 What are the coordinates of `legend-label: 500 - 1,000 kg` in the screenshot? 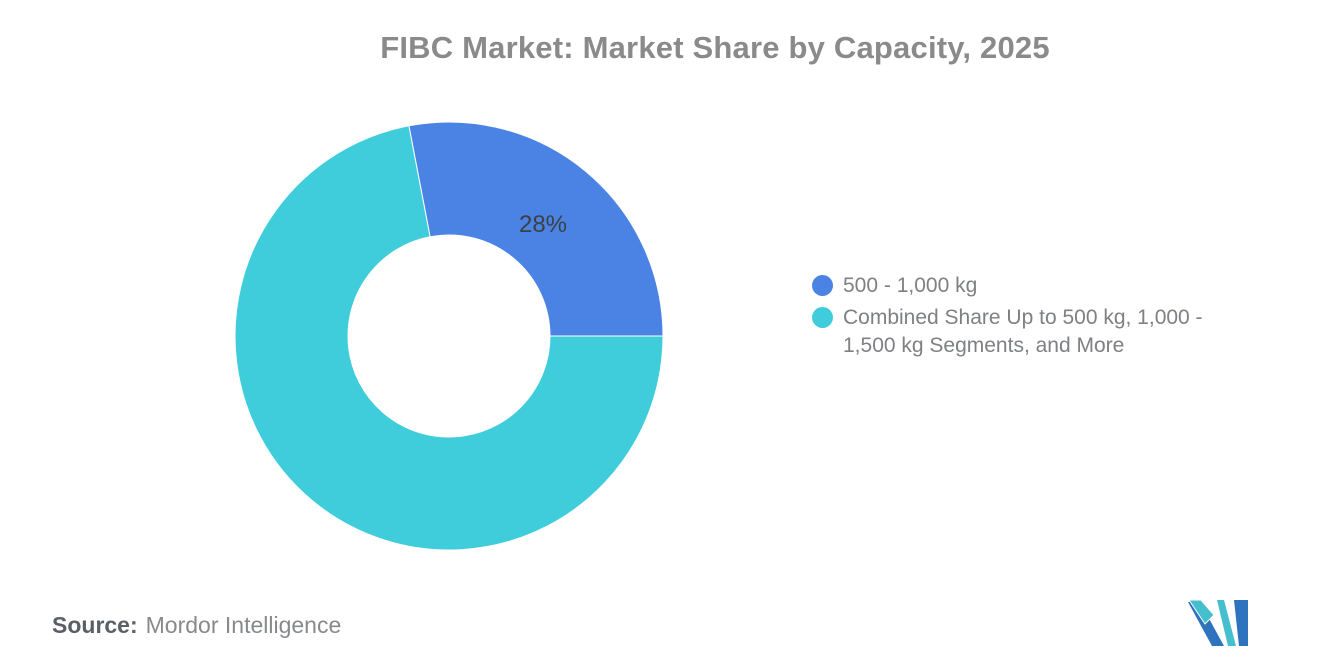 It's located at (910, 285).